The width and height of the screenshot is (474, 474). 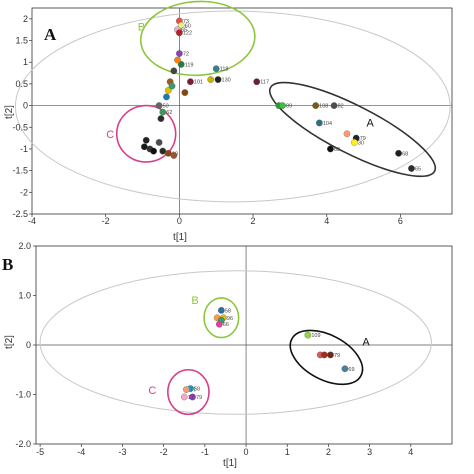 I want to click on panel-b-point-label: 96, so click(x=230, y=319).